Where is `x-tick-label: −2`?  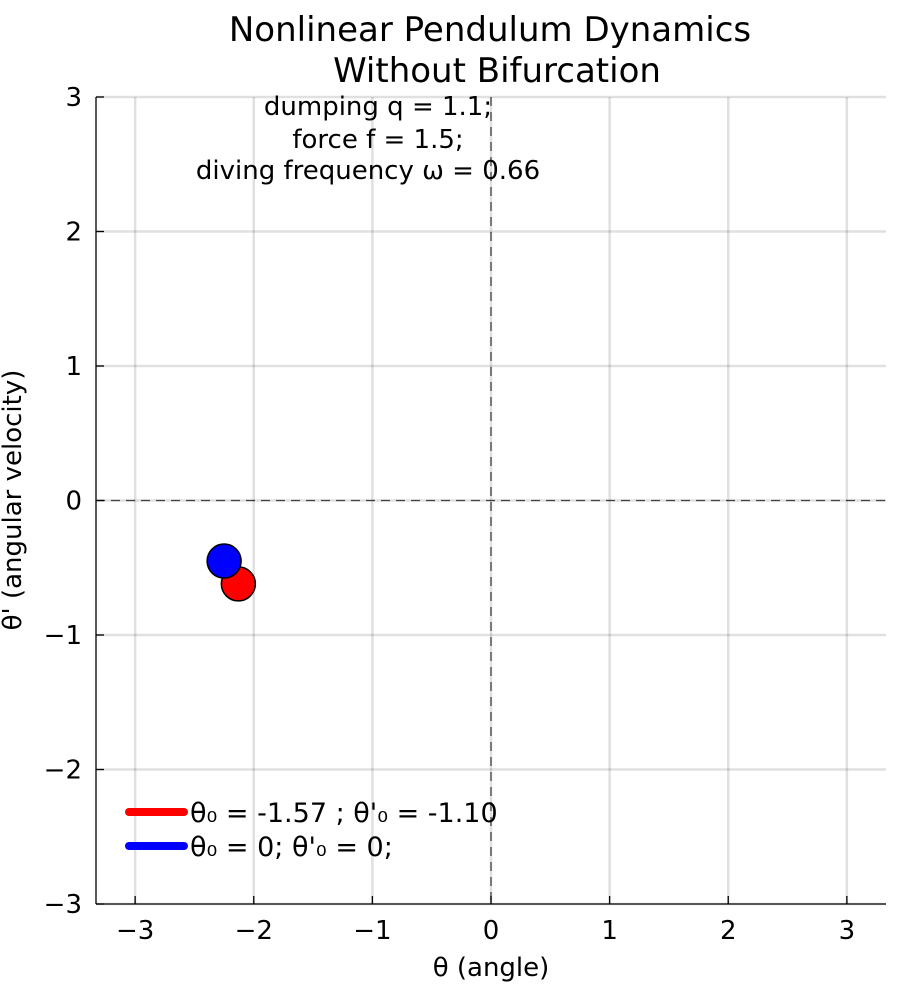 x-tick-label: −2 is located at coordinates (254, 931).